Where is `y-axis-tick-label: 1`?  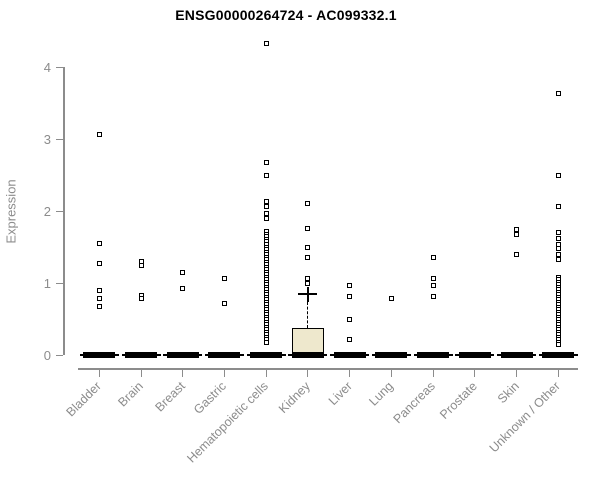 y-axis-tick-label: 1 is located at coordinates (47, 283).